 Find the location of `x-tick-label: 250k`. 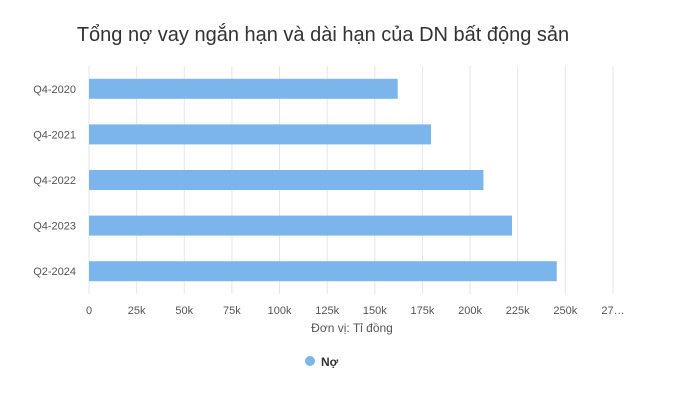

x-tick-label: 250k is located at coordinates (565, 311).